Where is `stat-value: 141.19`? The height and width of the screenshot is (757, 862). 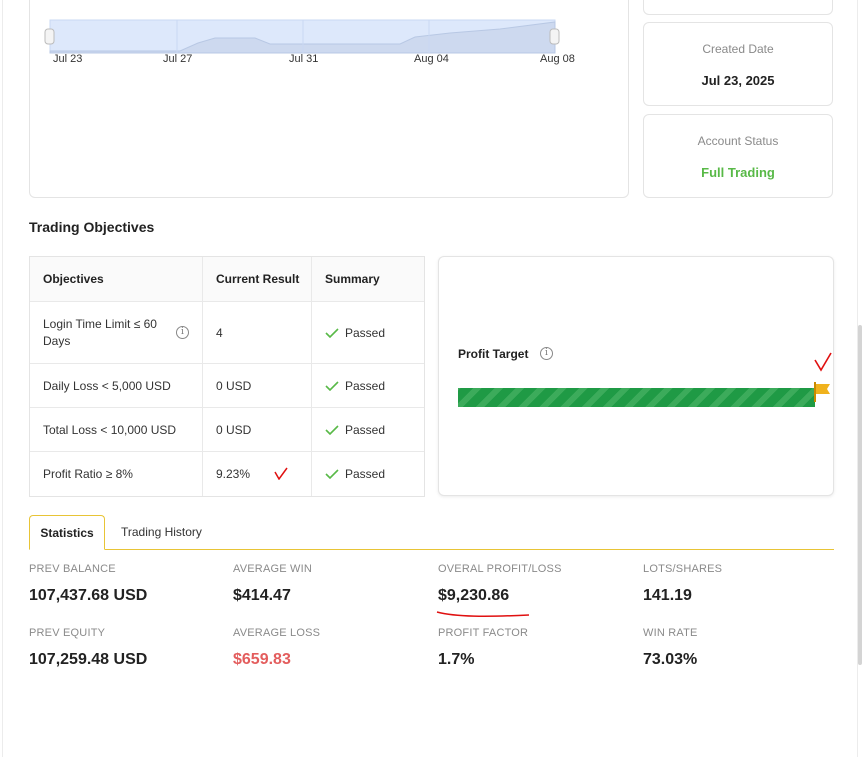 stat-value: 141.19 is located at coordinates (667, 595).